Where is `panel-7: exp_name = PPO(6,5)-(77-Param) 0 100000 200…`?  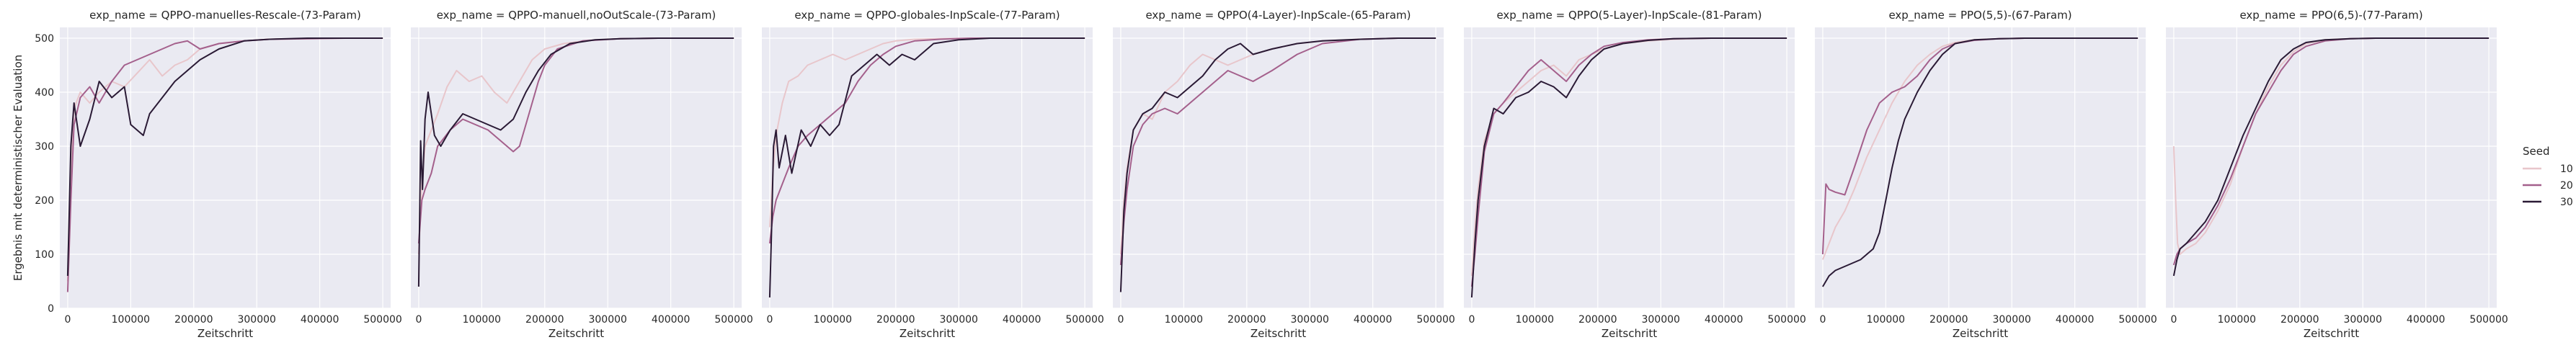
panel-7: exp_name = PPO(6,5)-(77-Param) 0 100000 200… is located at coordinates (2337, 174).